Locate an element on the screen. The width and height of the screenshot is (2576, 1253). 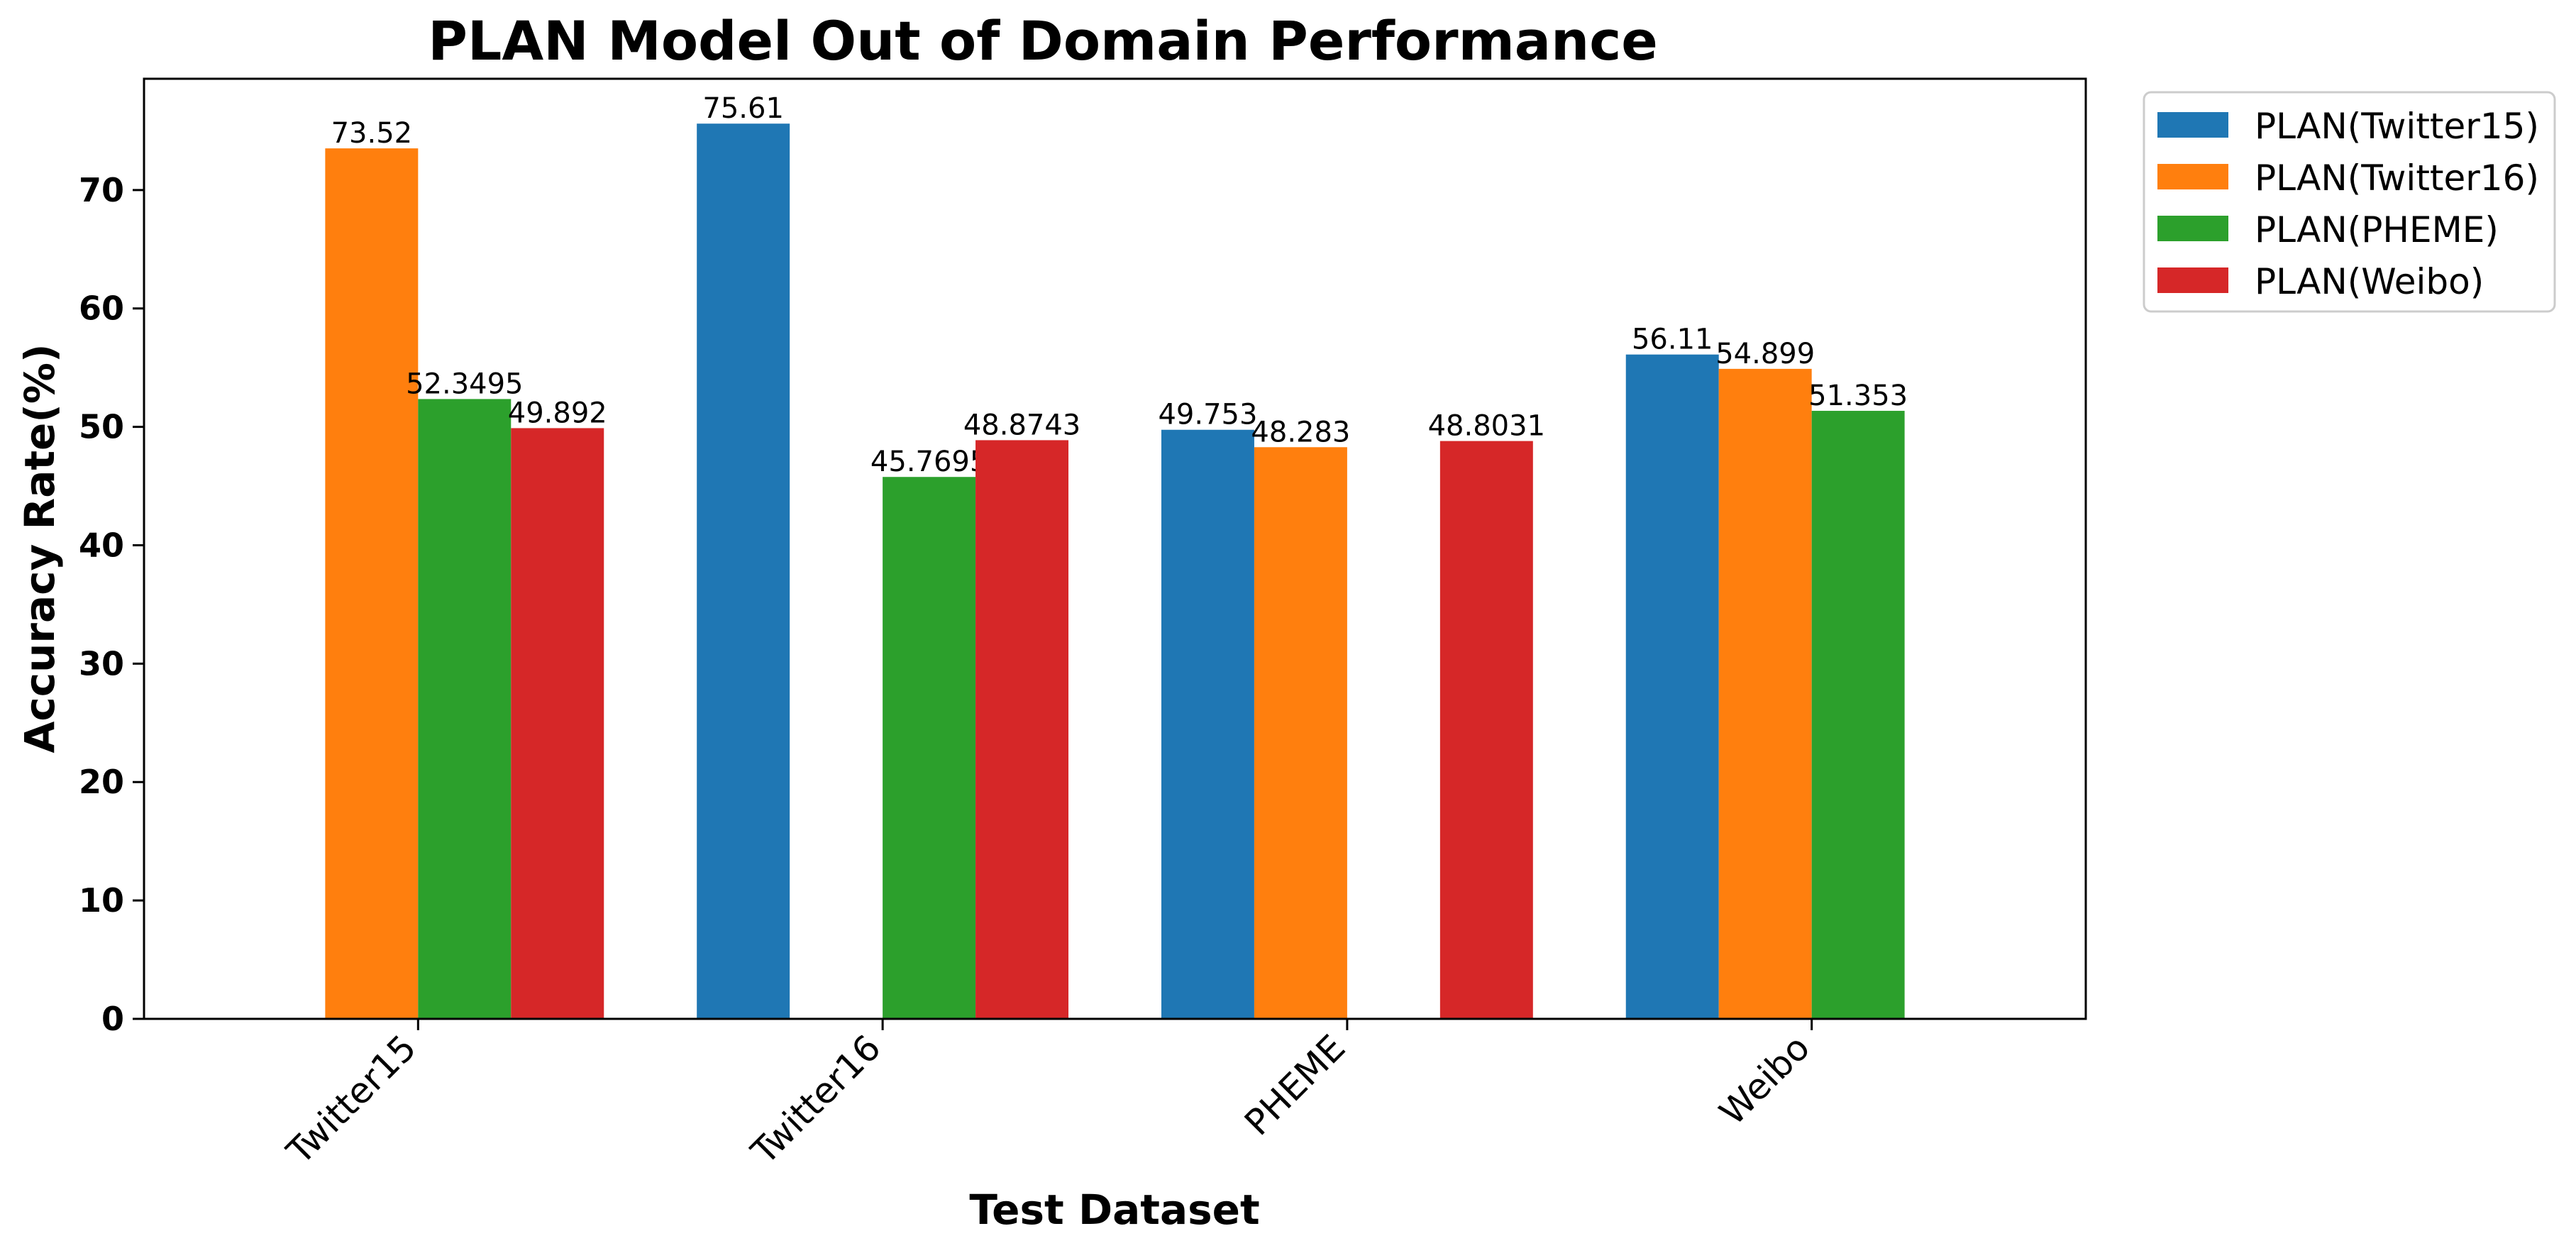
legend-label-PLAN(Twitter16): PLAN(Twitter16) is located at coordinates (2397, 178).